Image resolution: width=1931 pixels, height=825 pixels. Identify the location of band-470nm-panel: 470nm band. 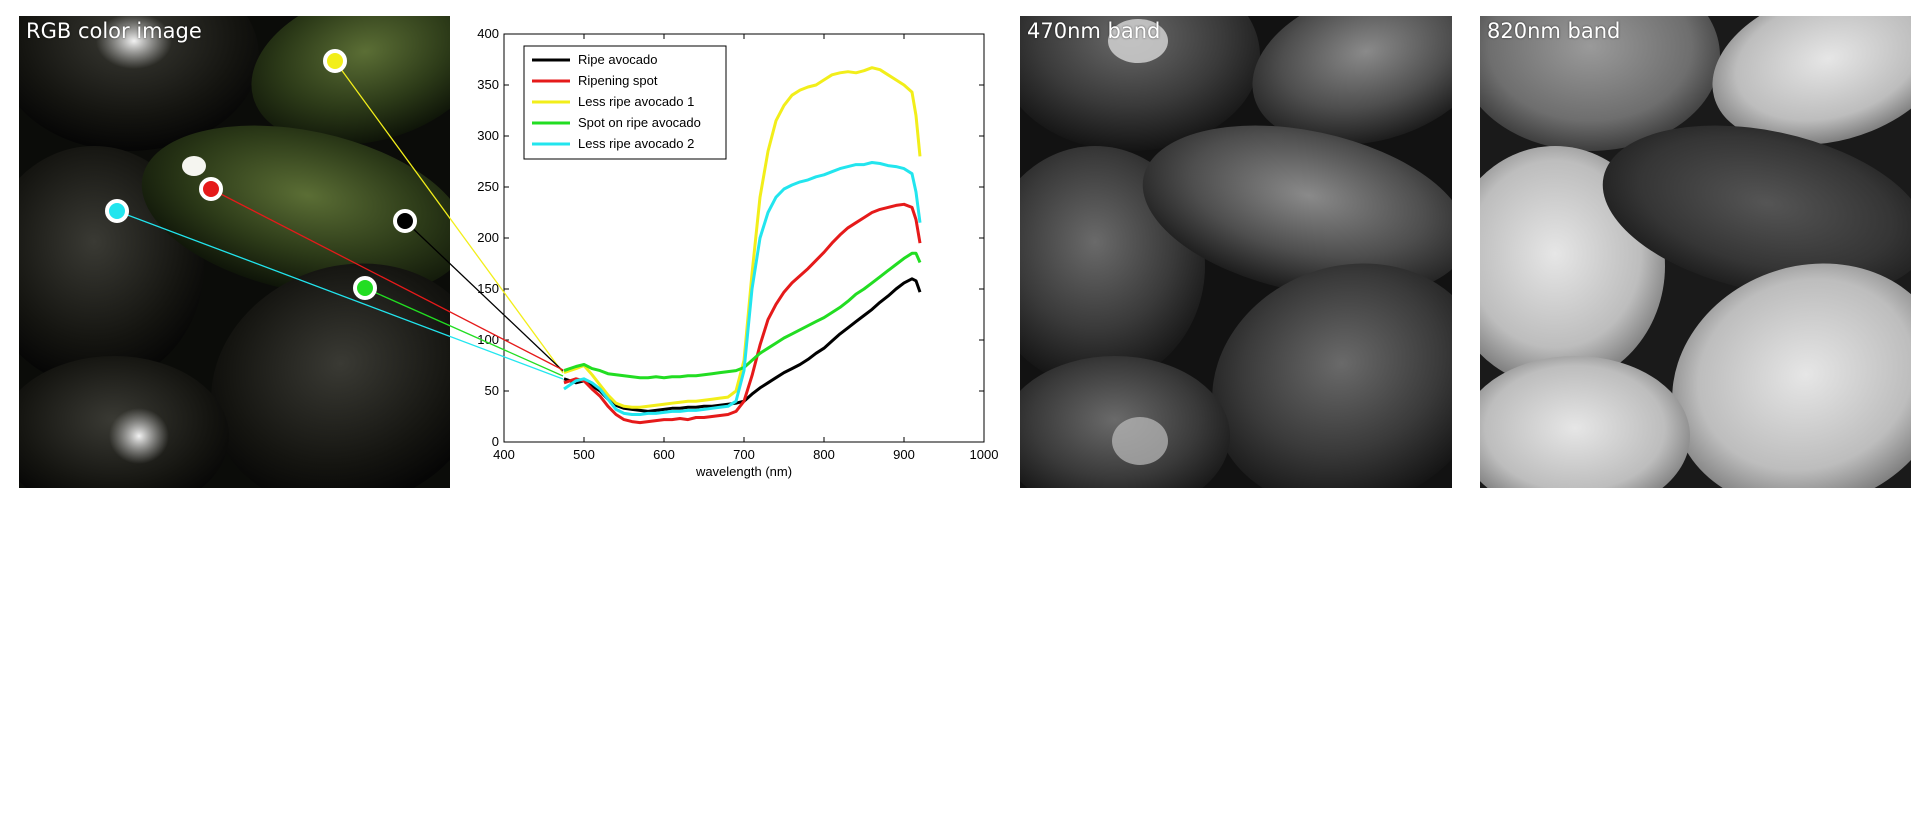
(1236, 252).